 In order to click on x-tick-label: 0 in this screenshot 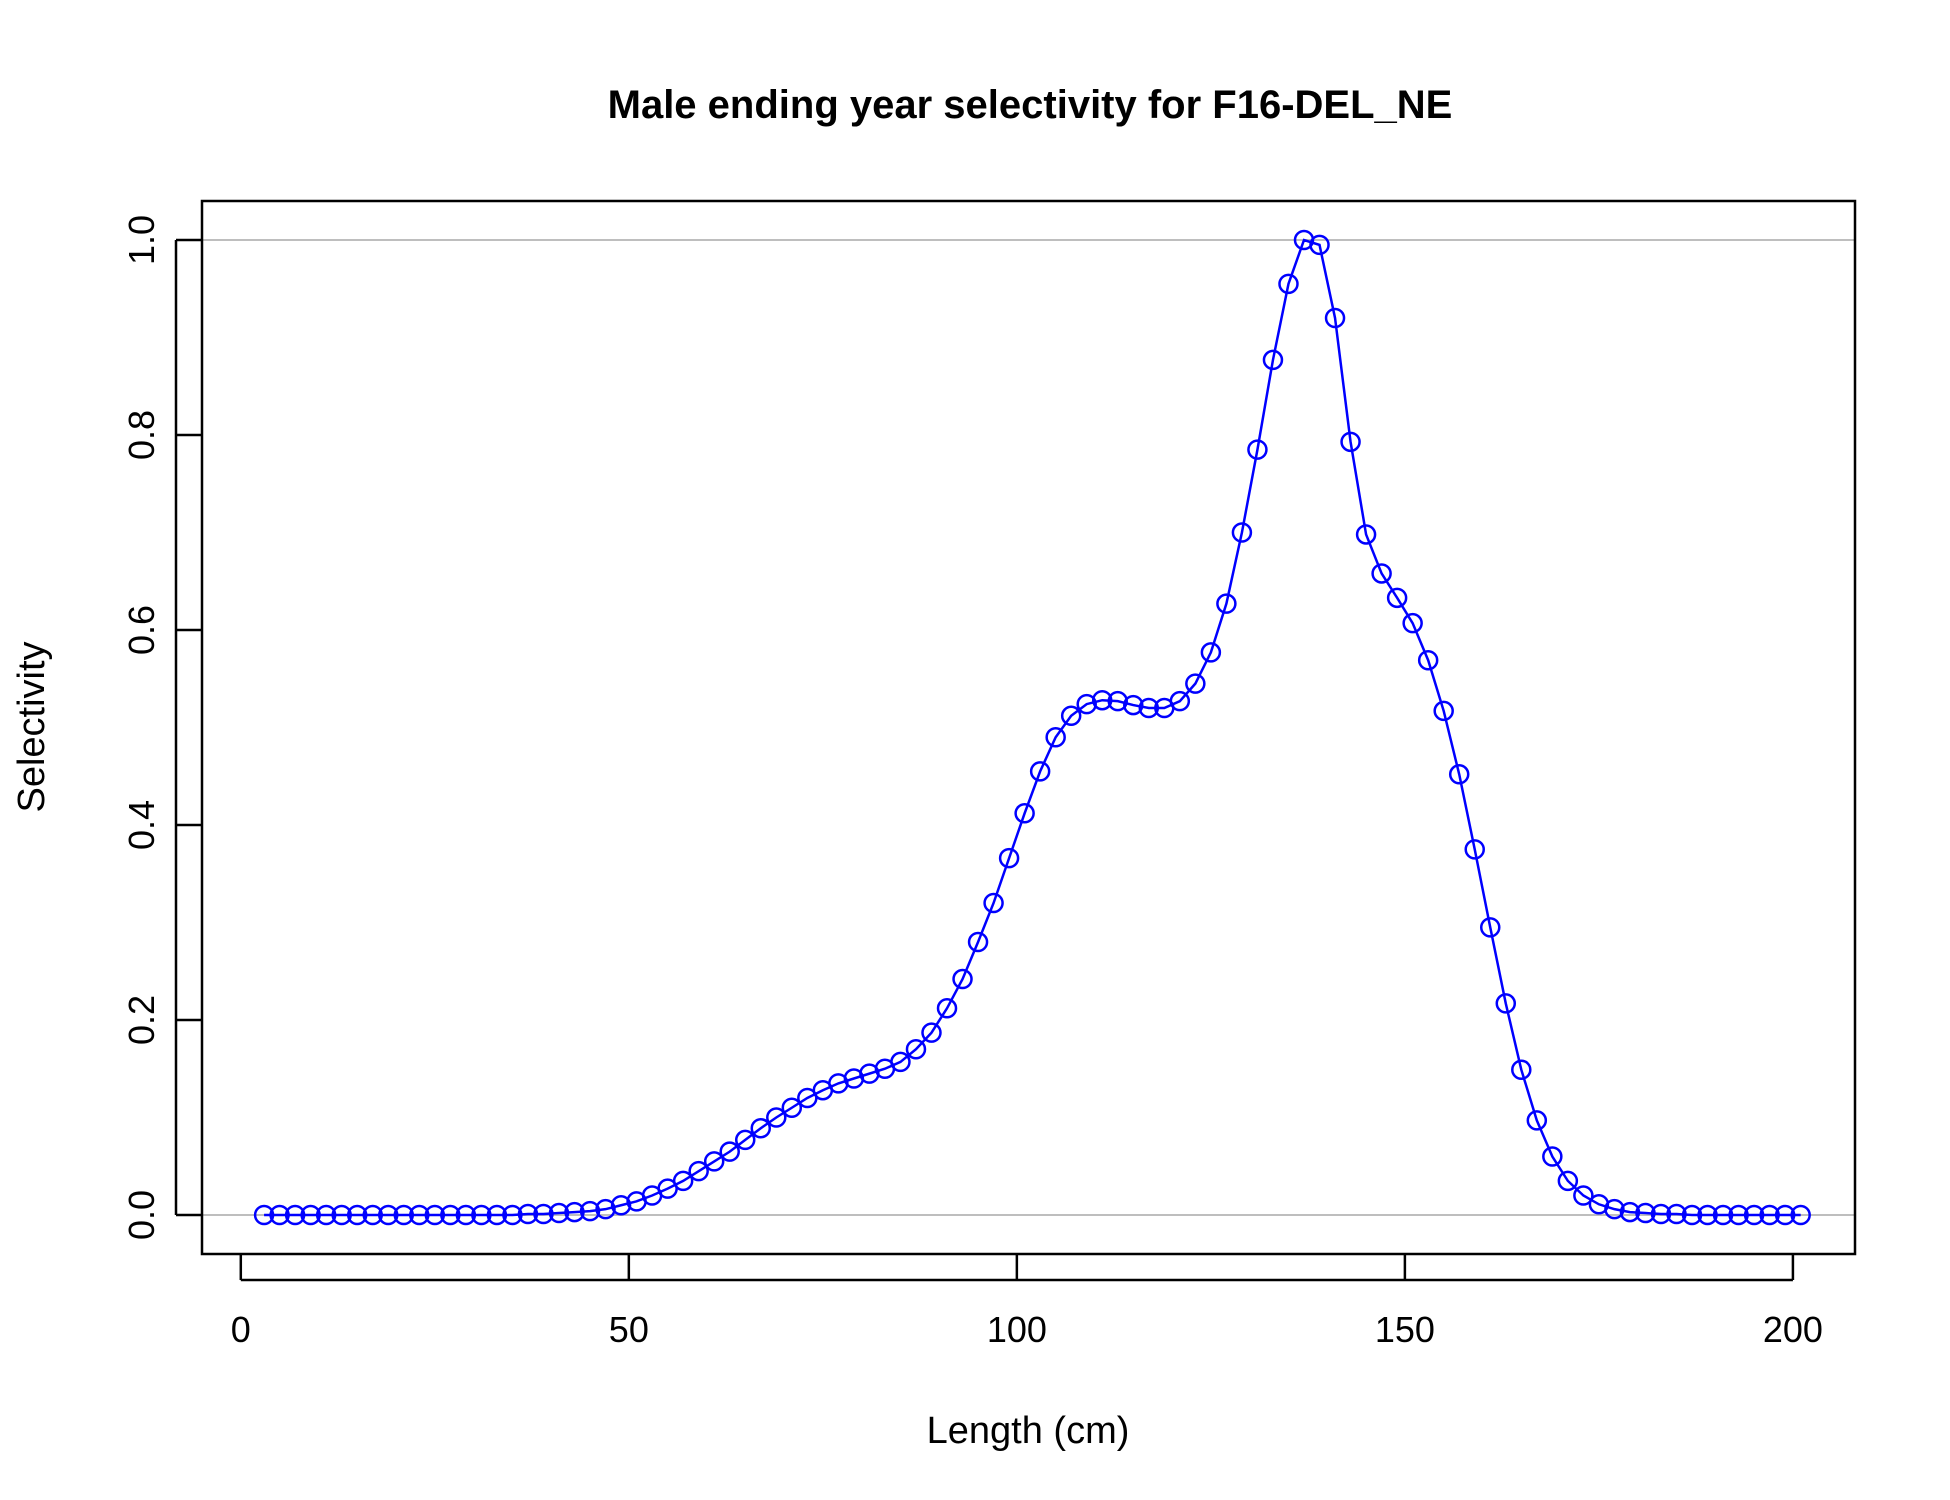, I will do `click(241, 1329)`.